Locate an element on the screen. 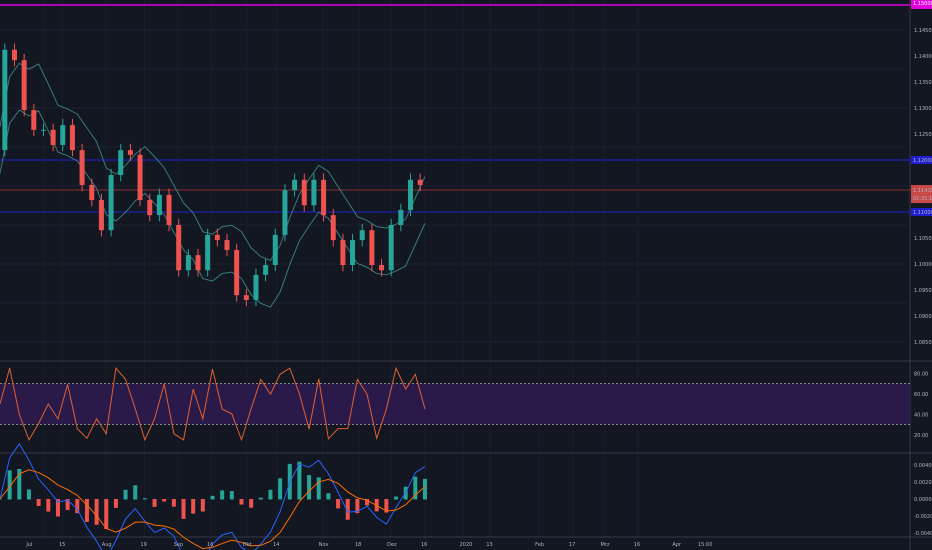 Image resolution: width=932 pixels, height=550 pixels. macd-line is located at coordinates (213, 496).